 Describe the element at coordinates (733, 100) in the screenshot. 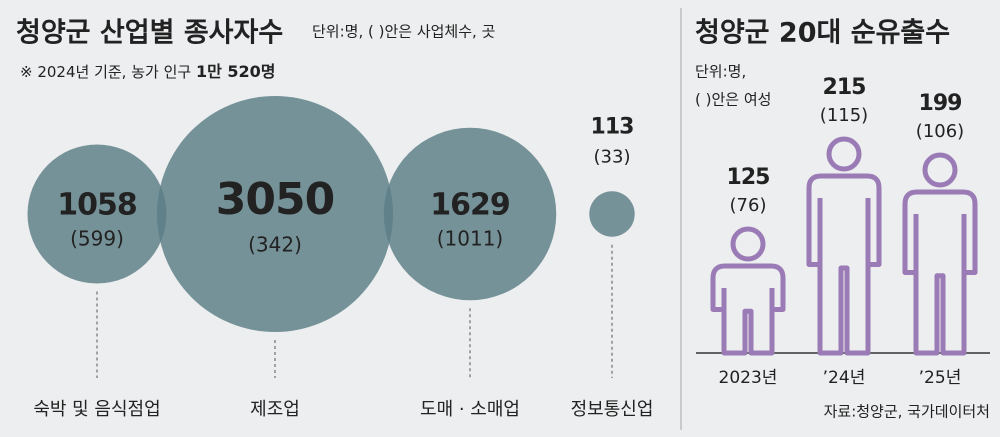

I see `unit-note: ( )안은 여성` at that location.